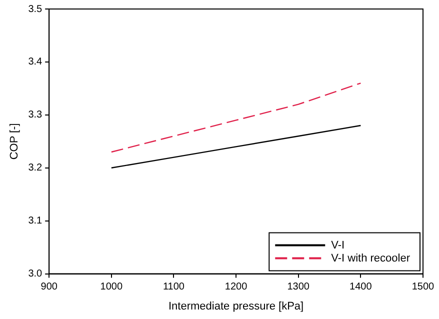 This screenshot has height=319, width=439. What do you see at coordinates (35, 221) in the screenshot?
I see `y-tick-label: 3.1` at bounding box center [35, 221].